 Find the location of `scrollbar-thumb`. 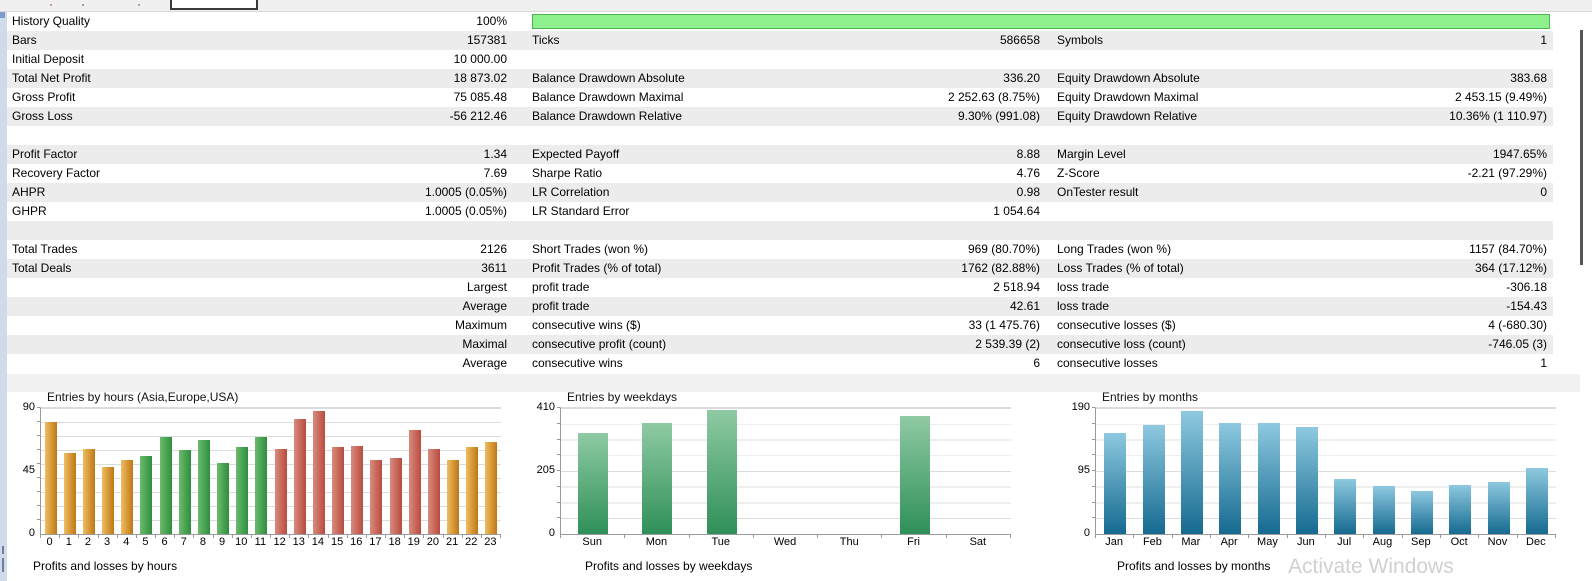

scrollbar-thumb is located at coordinates (1581, 147).